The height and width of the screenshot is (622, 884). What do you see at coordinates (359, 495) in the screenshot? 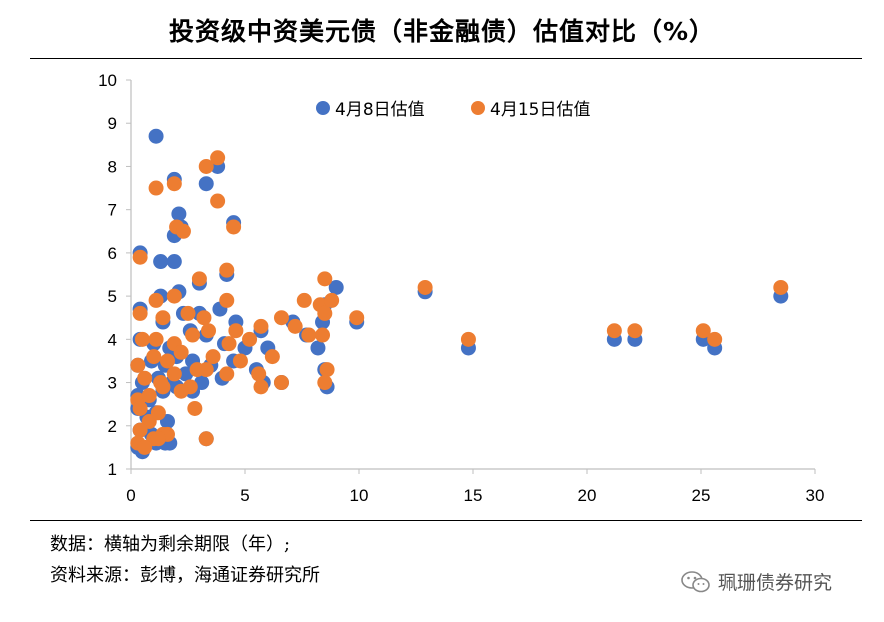
I see `x-tick-label: 10` at bounding box center [359, 495].